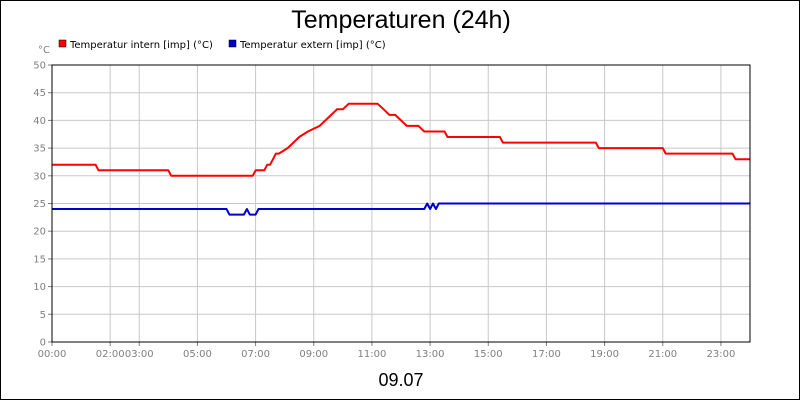 This screenshot has width=800, height=400. Describe the element at coordinates (39, 232) in the screenshot. I see `y-tick-label: 20` at that location.